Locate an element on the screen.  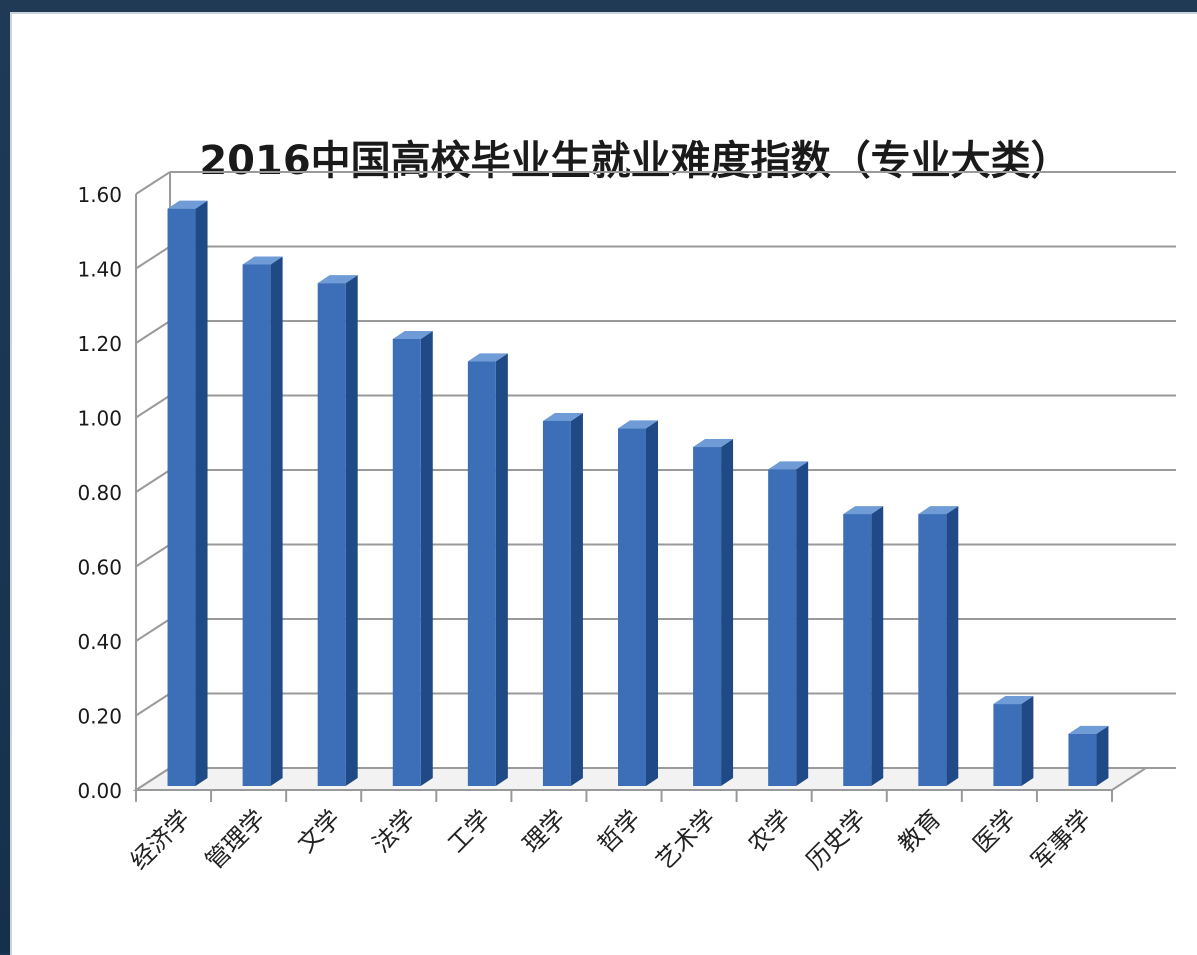
x-tick-label: 经济学 is located at coordinates (160, 839).